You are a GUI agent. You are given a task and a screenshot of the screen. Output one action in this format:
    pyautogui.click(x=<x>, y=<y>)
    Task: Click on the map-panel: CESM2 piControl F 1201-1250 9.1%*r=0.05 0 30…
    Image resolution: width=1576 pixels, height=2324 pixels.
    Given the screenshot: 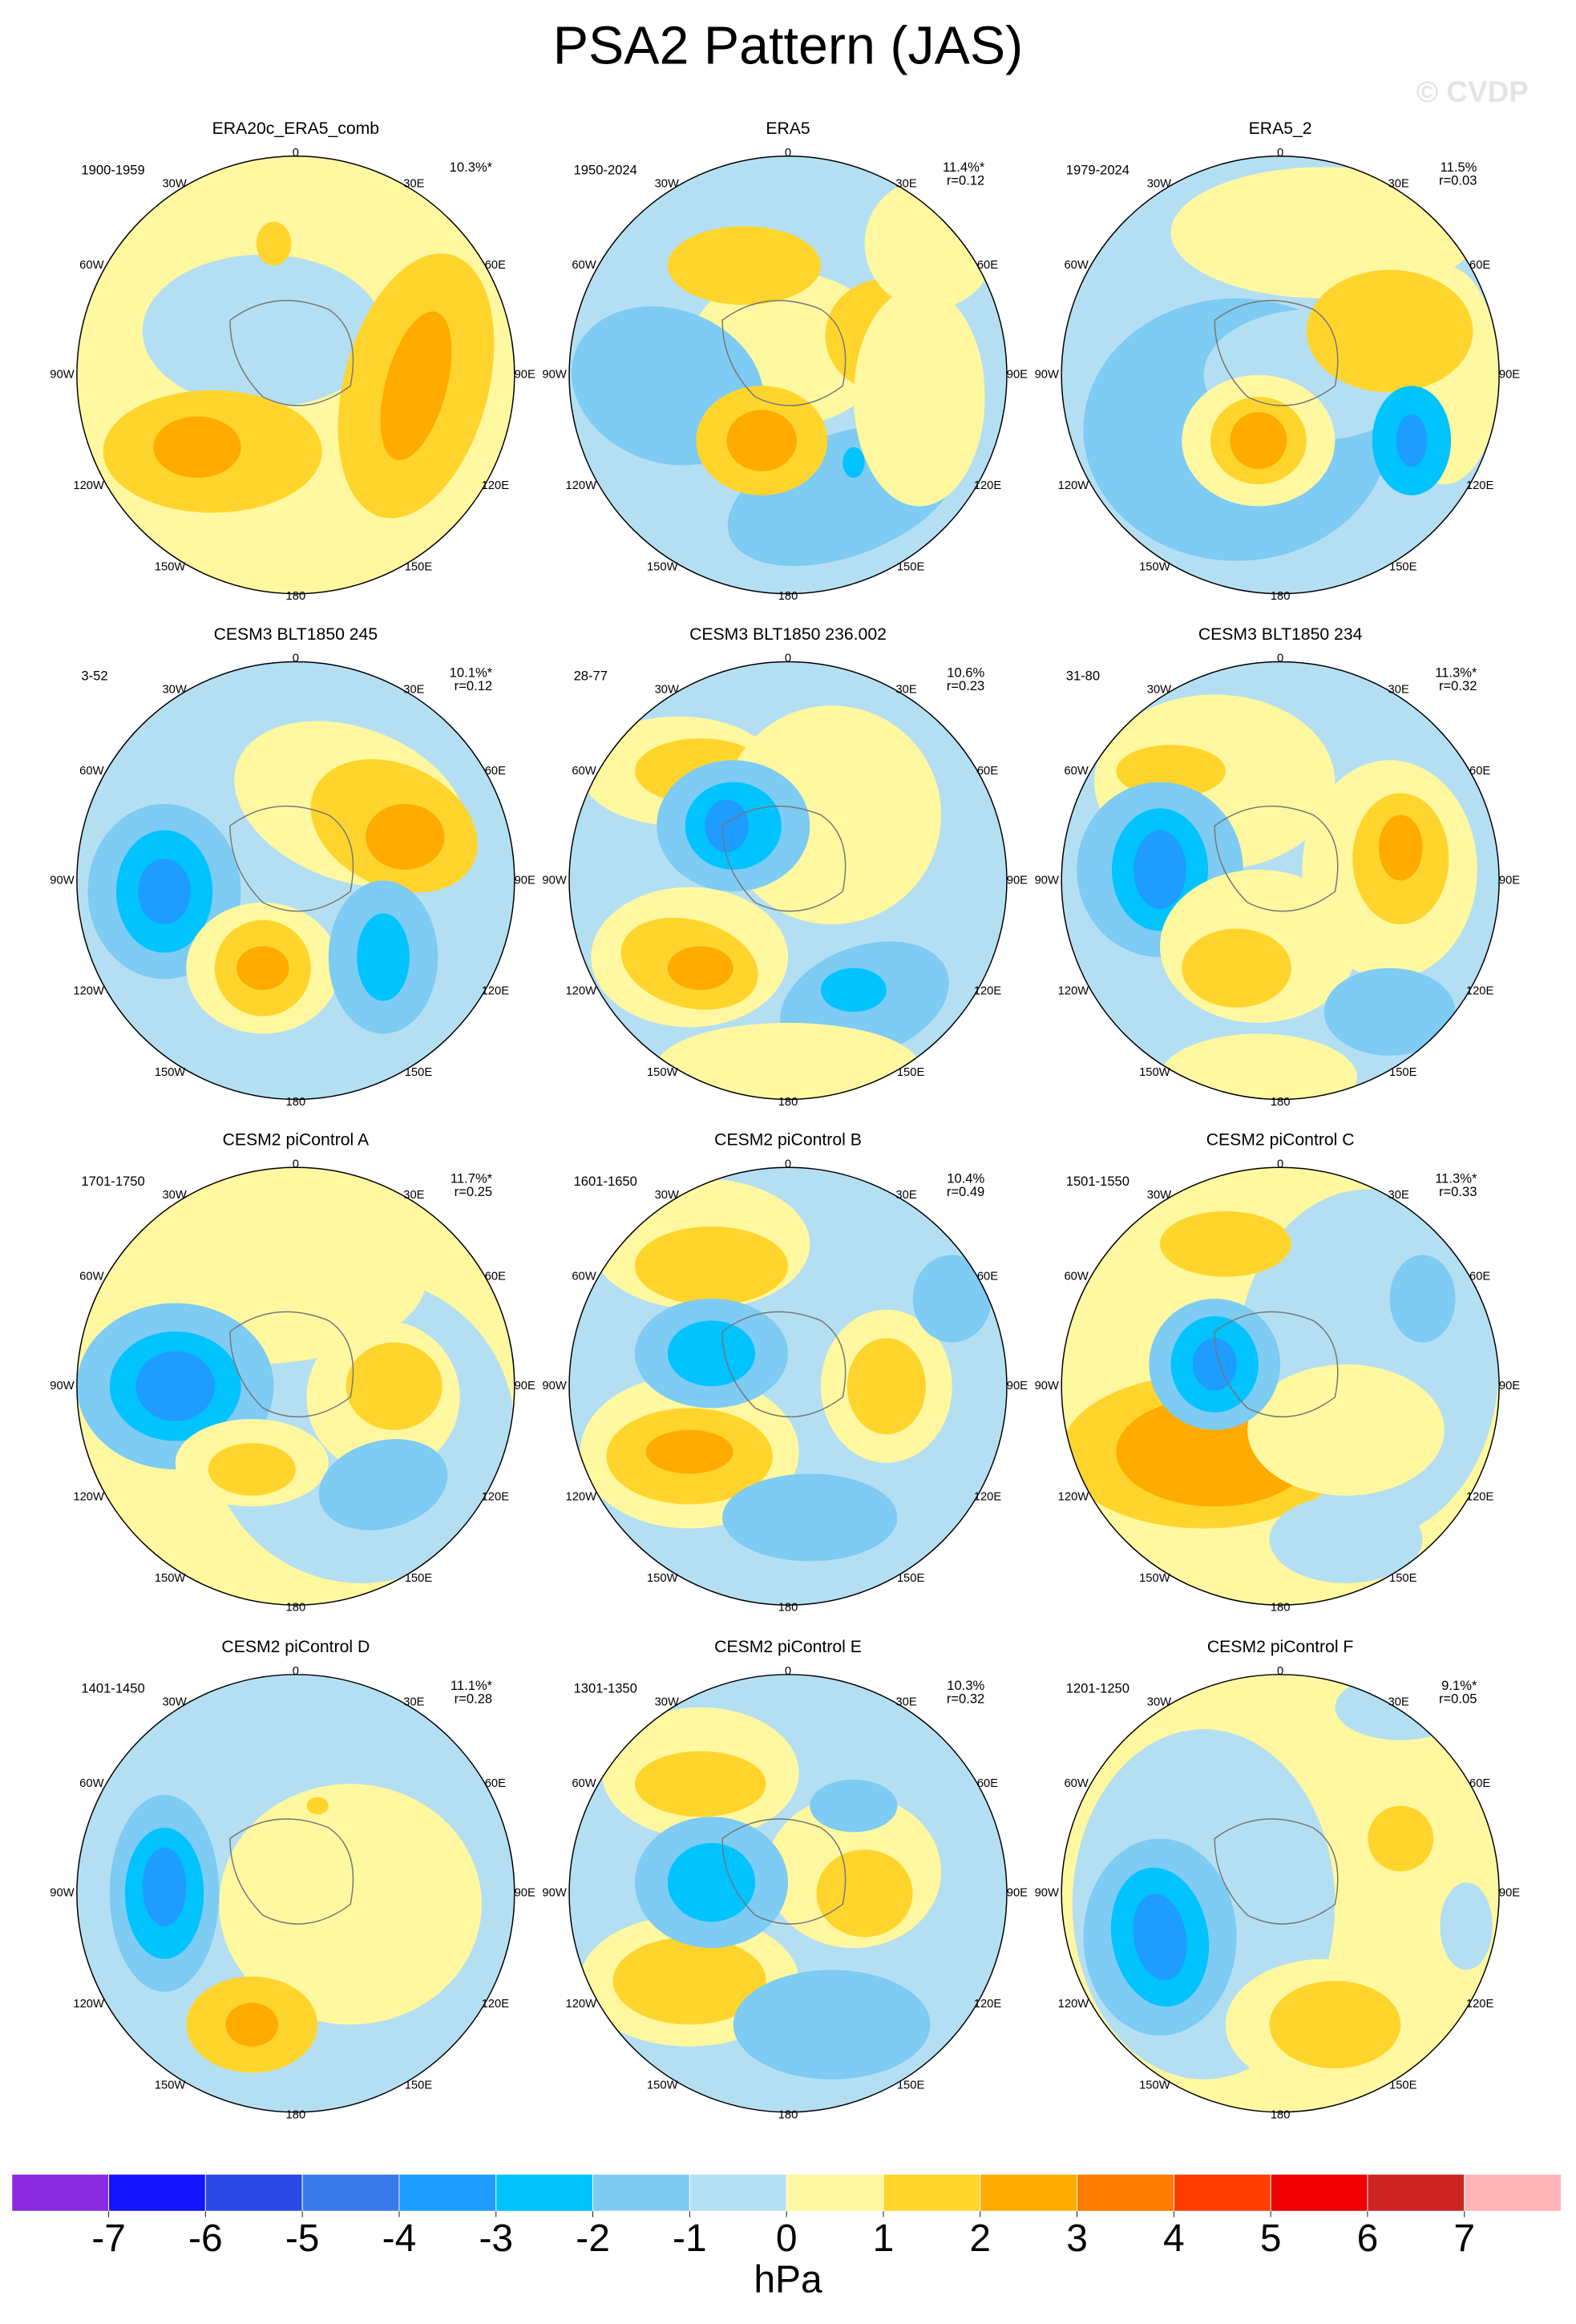 What is the action you would take?
    pyautogui.click(x=1278, y=1879)
    